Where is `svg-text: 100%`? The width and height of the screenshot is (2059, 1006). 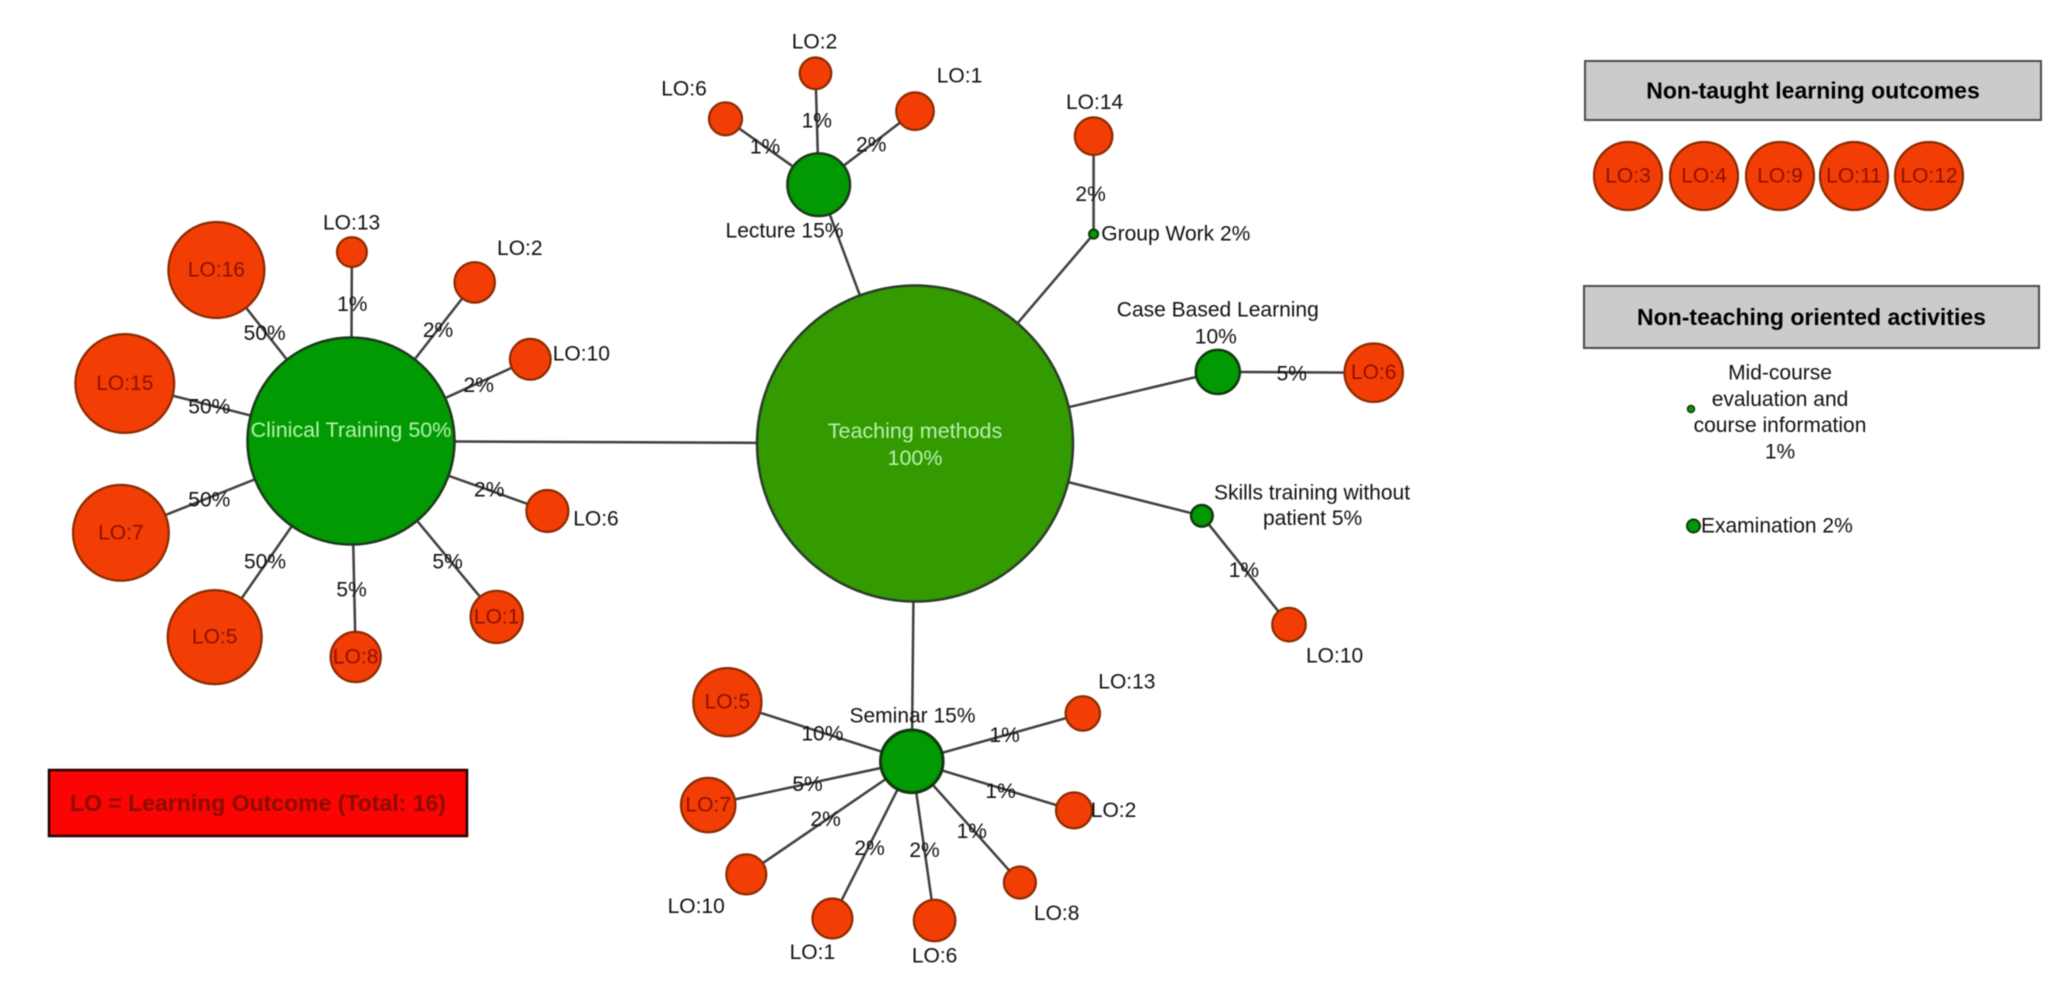
svg-text: 100% is located at coordinates (915, 458).